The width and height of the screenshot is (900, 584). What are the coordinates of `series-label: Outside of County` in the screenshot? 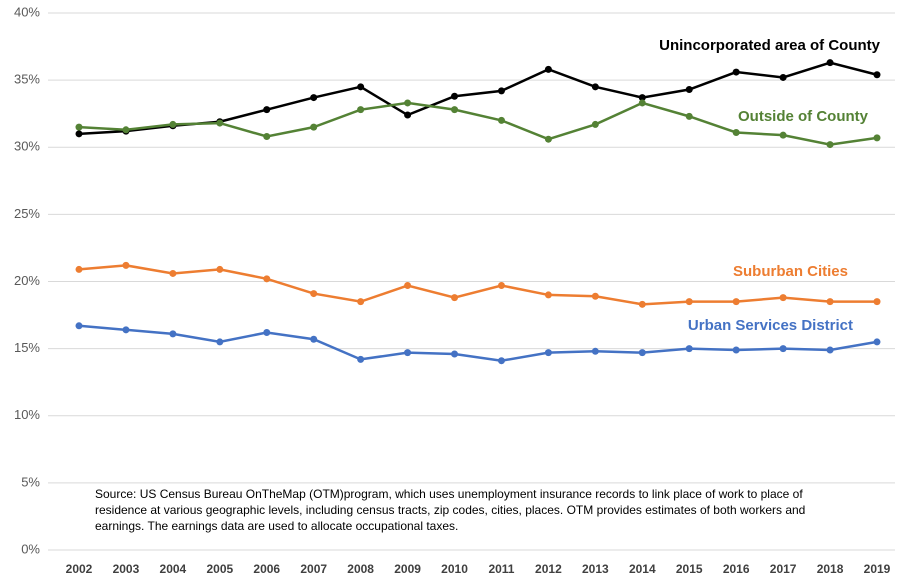 It's located at (803, 116).